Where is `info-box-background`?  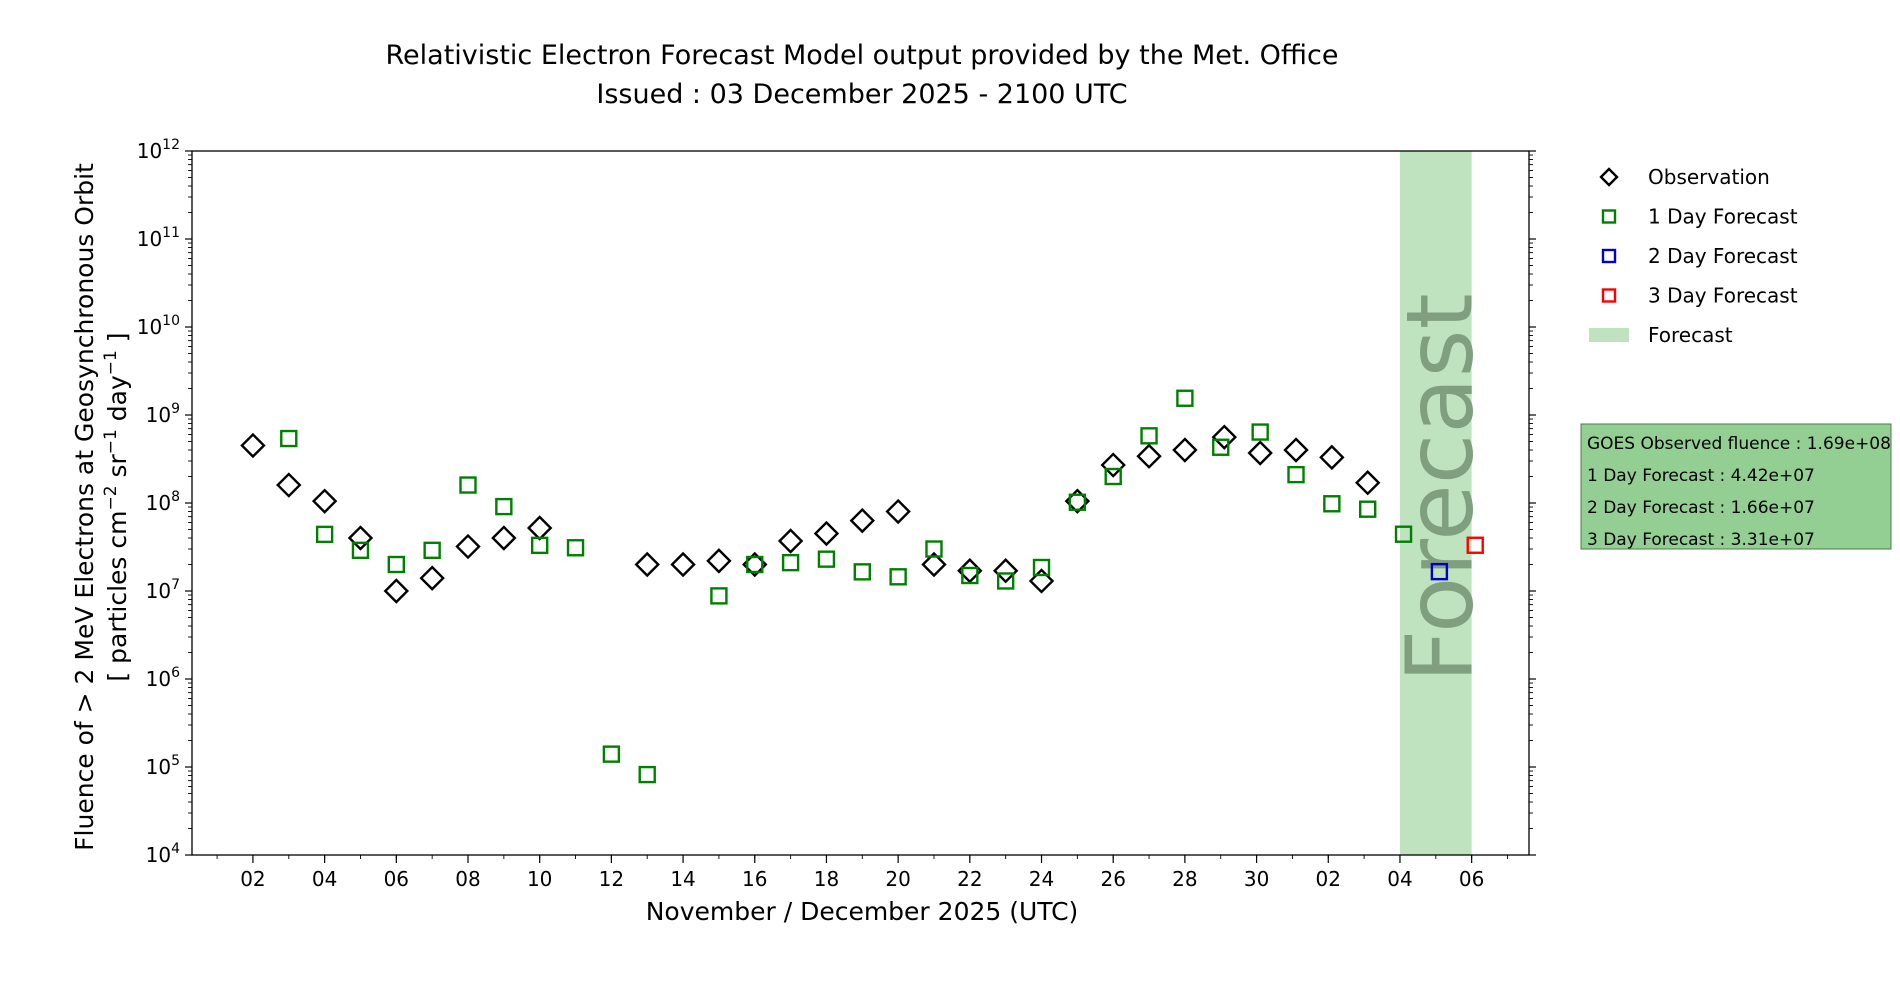
info-box-background is located at coordinates (1736, 486).